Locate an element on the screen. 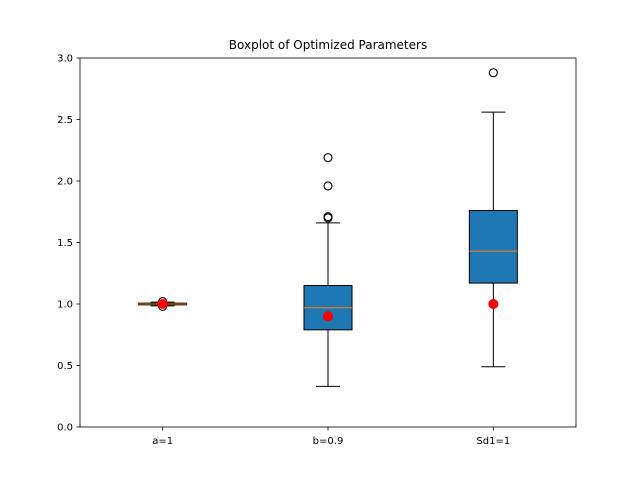 The width and height of the screenshot is (640, 480). y-tick-label: 2.5 is located at coordinates (65, 120).